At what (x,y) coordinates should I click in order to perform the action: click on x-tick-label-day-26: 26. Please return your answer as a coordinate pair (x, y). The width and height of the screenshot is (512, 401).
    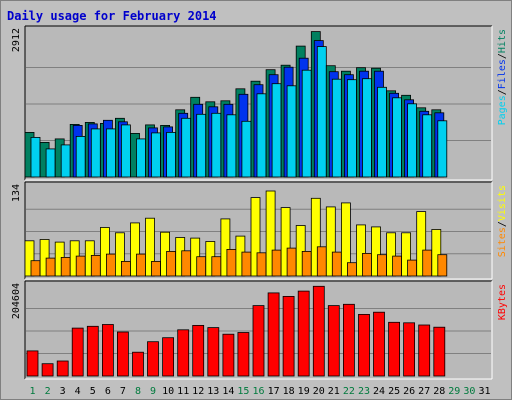
    Looking at the image, I should click on (409, 391).